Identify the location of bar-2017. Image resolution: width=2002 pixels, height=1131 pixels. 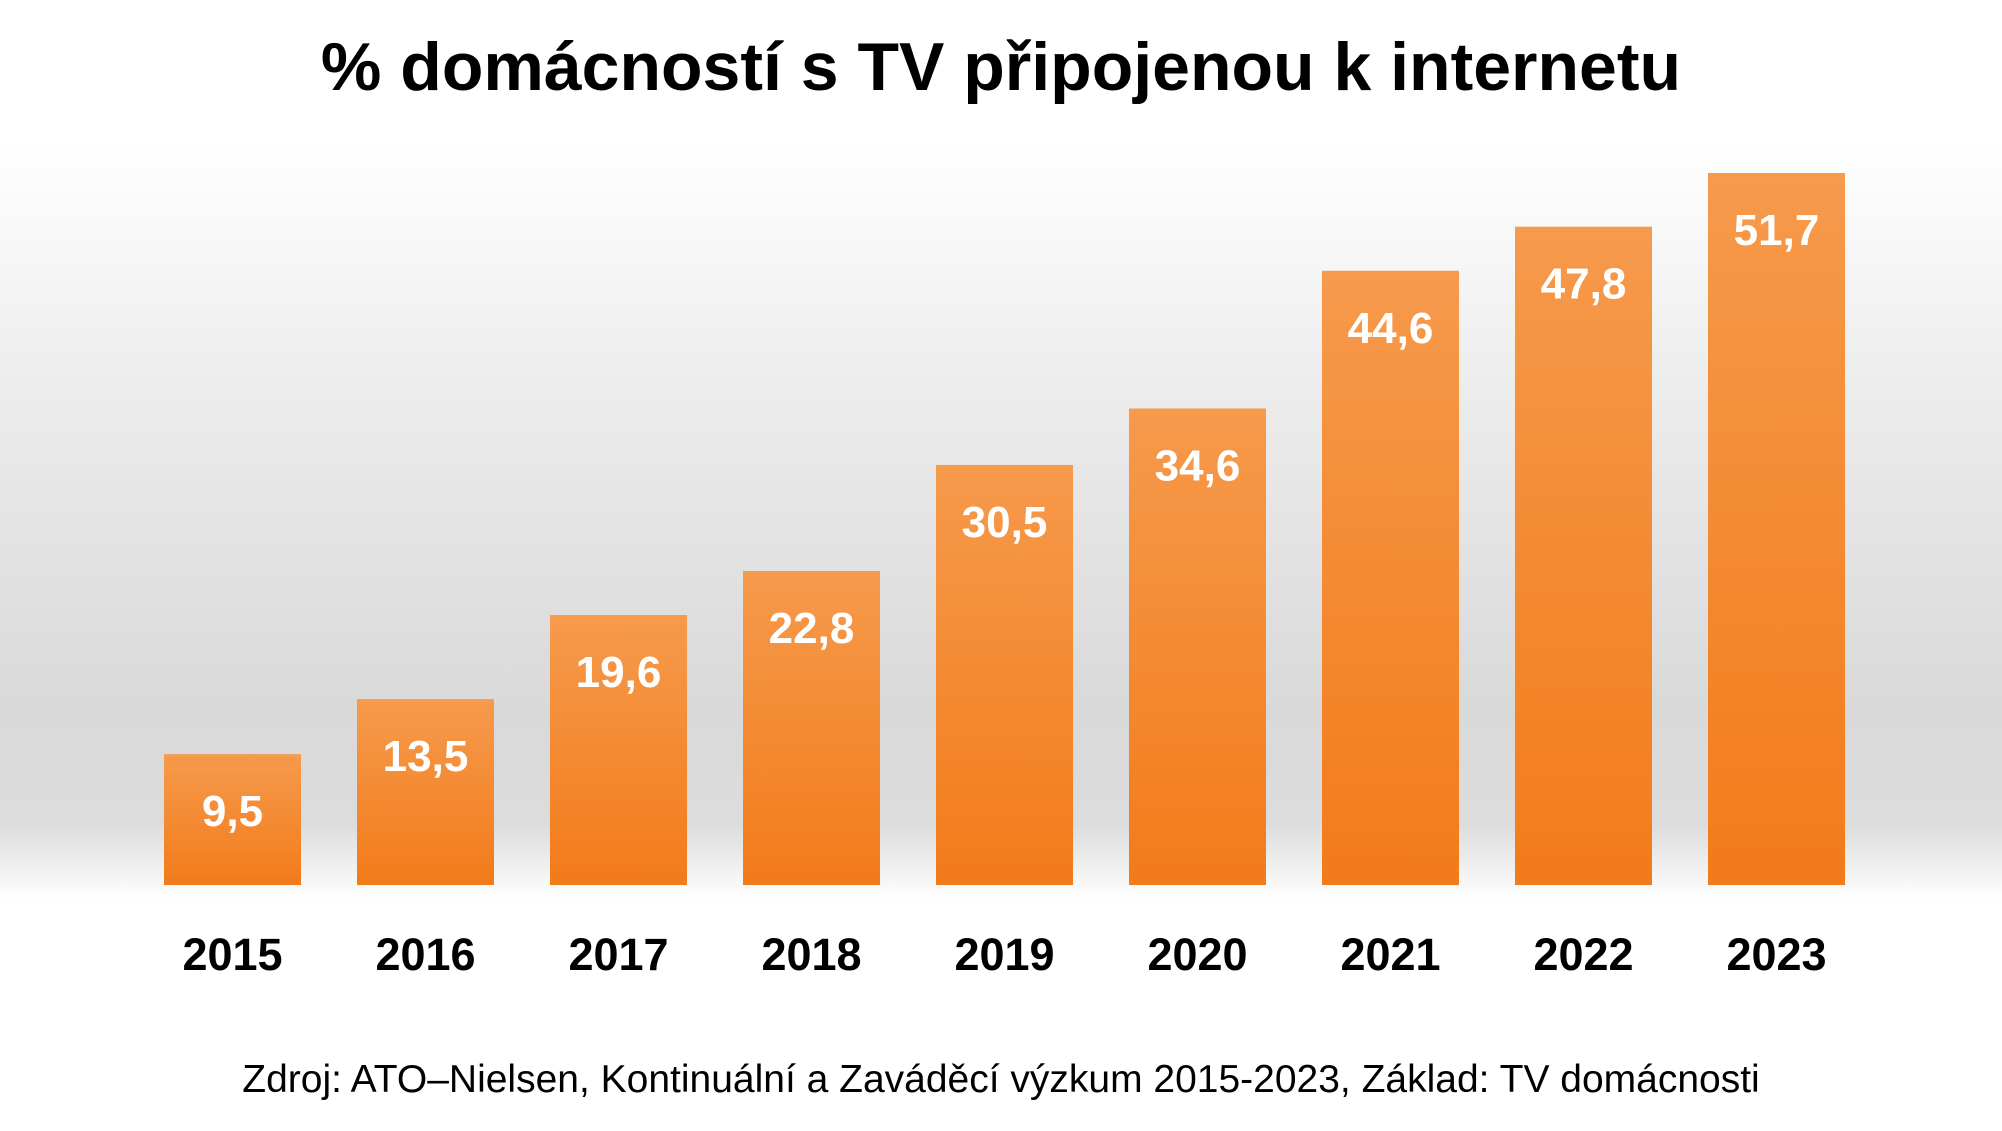
(618, 750).